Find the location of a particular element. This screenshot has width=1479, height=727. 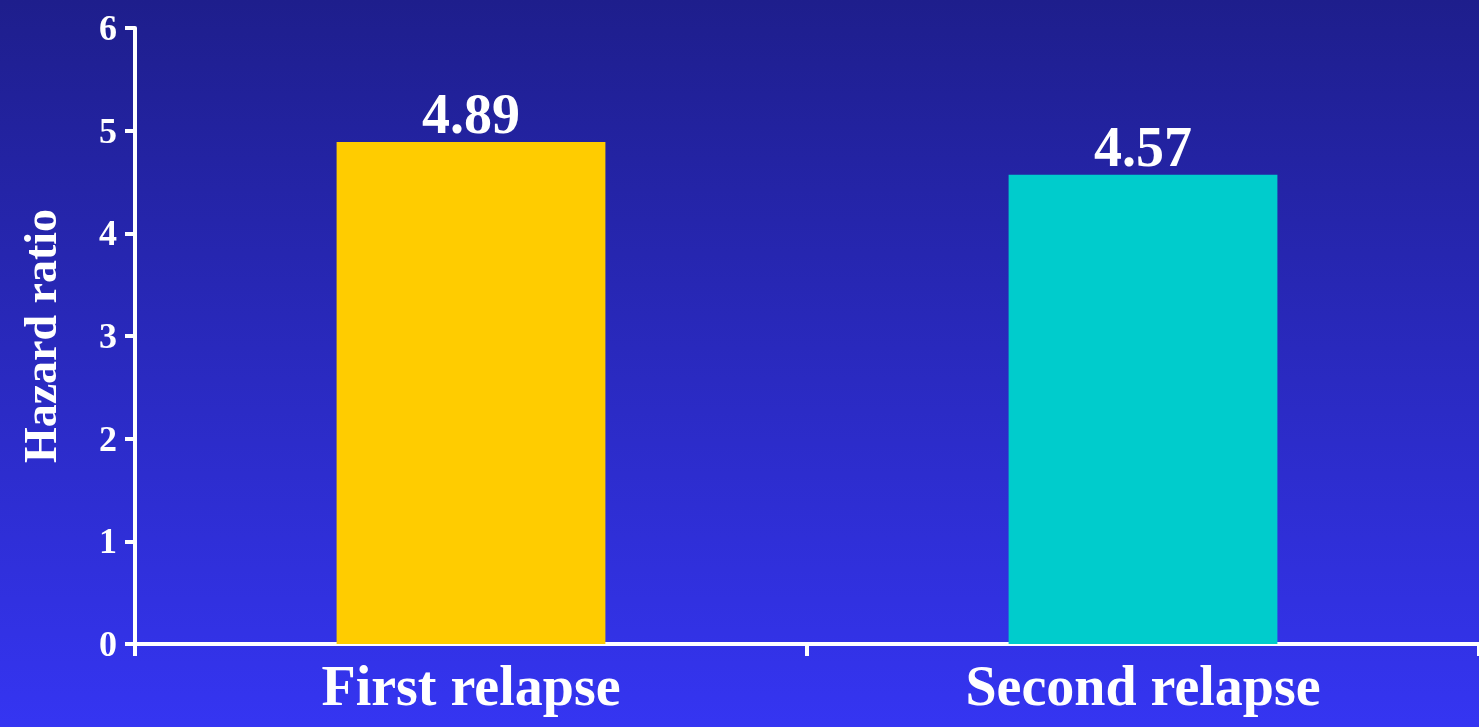

y-tick-label: 4 is located at coordinates (108, 233).